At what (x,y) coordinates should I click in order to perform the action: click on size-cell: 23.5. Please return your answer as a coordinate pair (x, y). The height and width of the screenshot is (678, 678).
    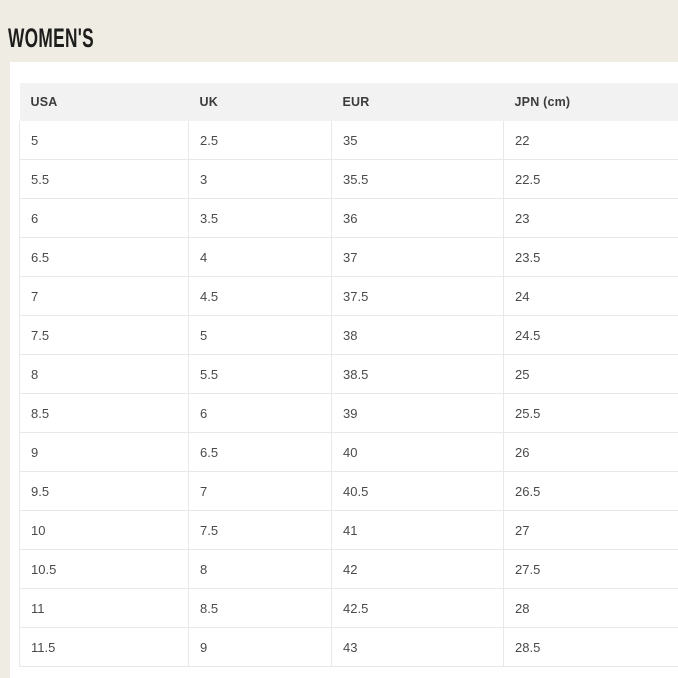
    Looking at the image, I should click on (590, 257).